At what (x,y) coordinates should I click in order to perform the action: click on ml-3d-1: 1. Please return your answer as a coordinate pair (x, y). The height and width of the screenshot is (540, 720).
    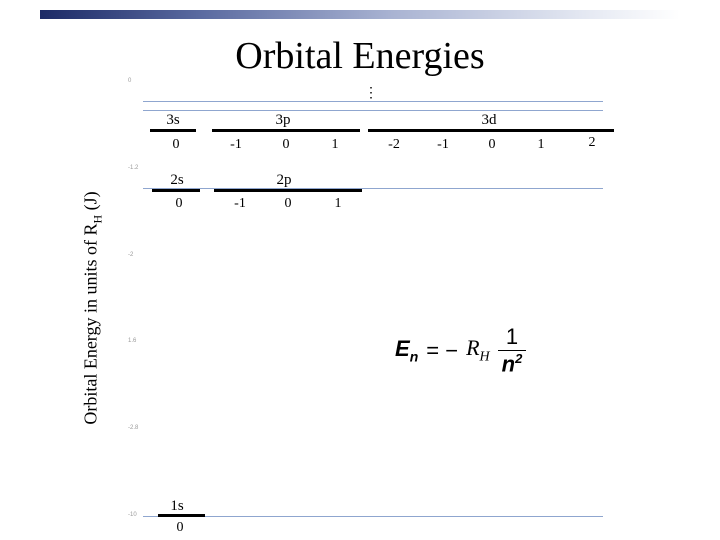
    Looking at the image, I should click on (541, 144).